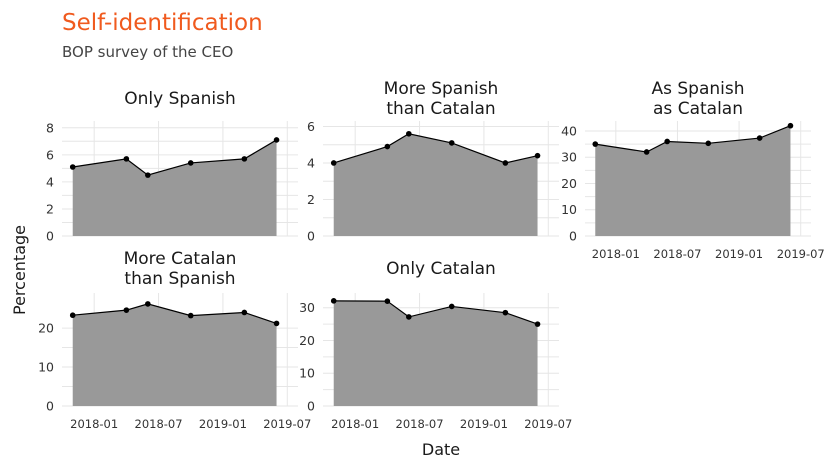 This screenshot has height=466, width=829. Describe the element at coordinates (162, 23) in the screenshot. I see `chart-title: Self-identification` at that location.